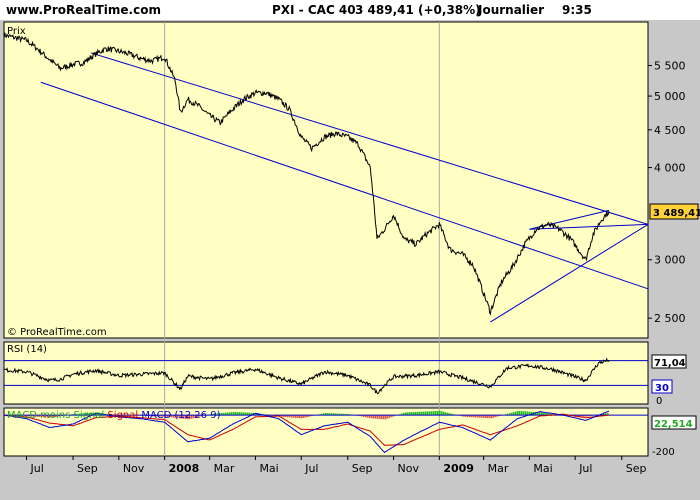  I want to click on rsi-zero-tick: 0, so click(659, 401).